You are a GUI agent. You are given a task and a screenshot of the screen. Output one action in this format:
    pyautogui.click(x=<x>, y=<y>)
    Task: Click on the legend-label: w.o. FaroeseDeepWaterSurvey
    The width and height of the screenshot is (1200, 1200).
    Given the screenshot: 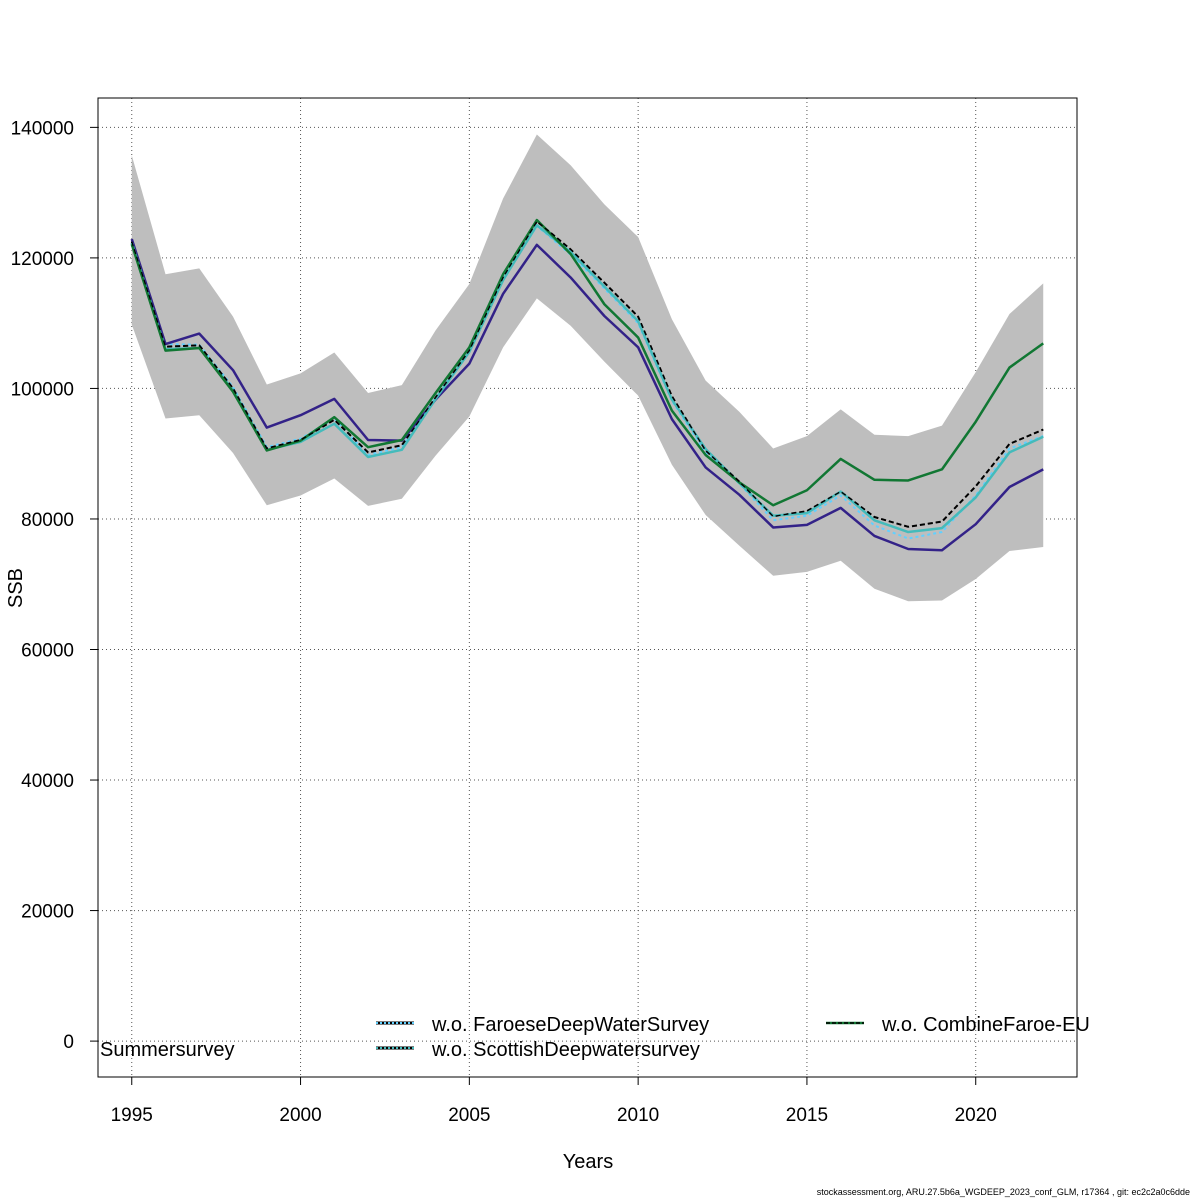 What is the action you would take?
    pyautogui.click(x=570, y=1025)
    